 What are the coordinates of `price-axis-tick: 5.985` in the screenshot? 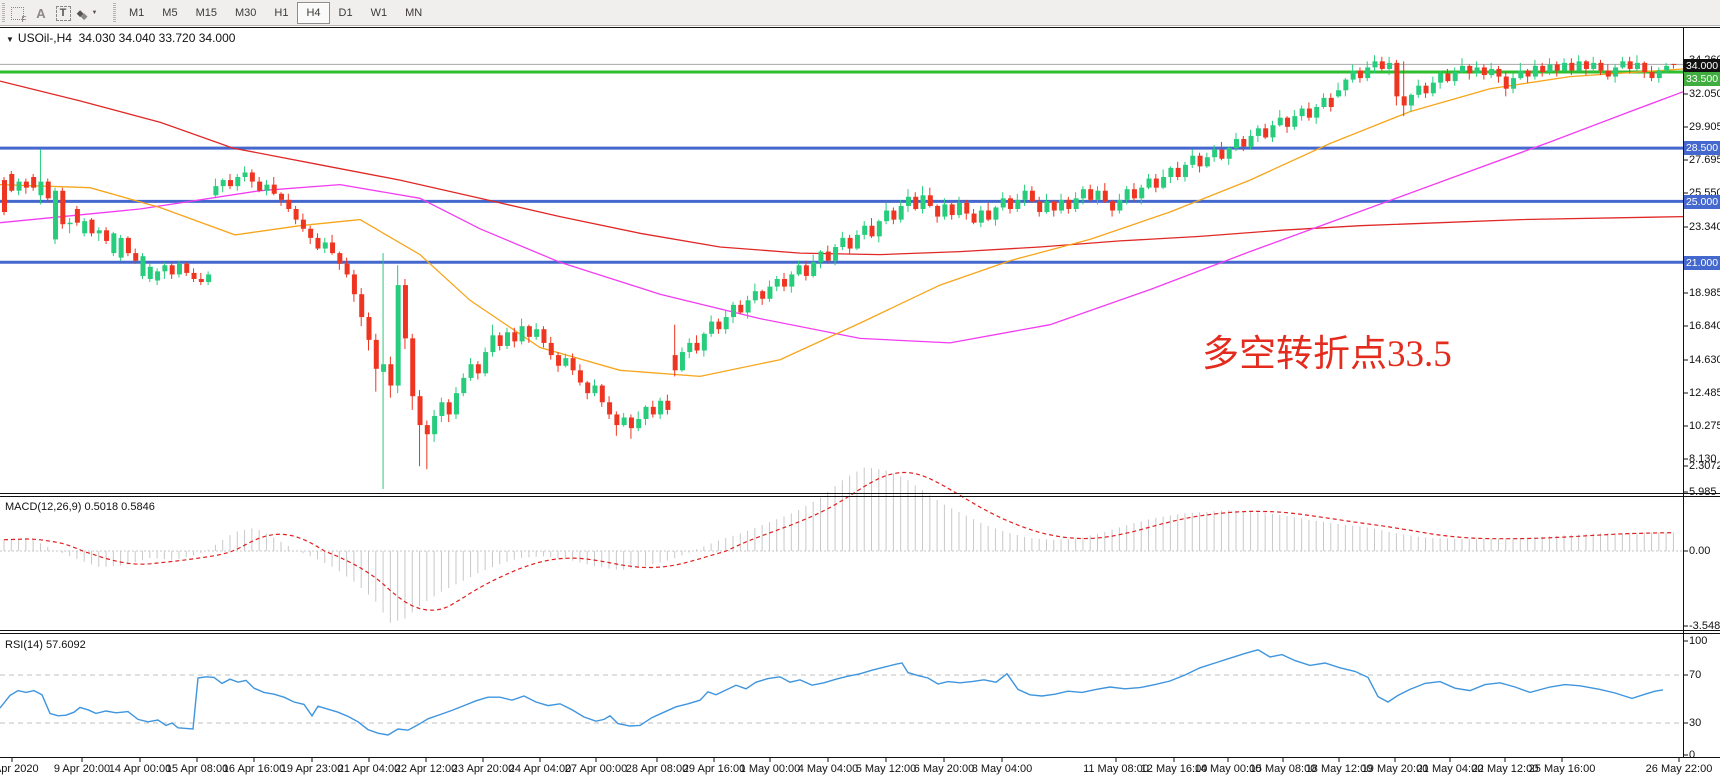 It's located at (1703, 492).